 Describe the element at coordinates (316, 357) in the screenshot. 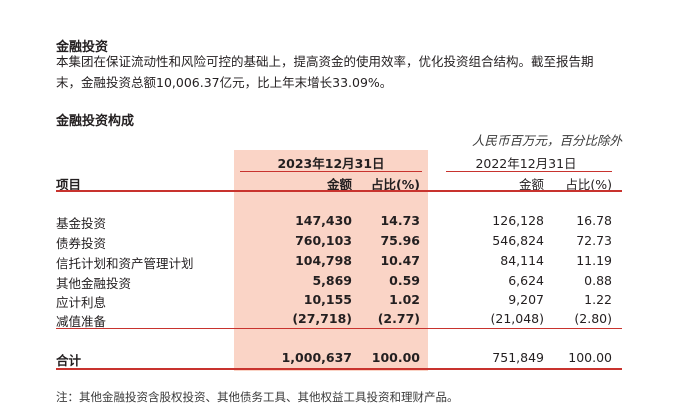

I see `total-amount-2023: 1,000,637` at that location.